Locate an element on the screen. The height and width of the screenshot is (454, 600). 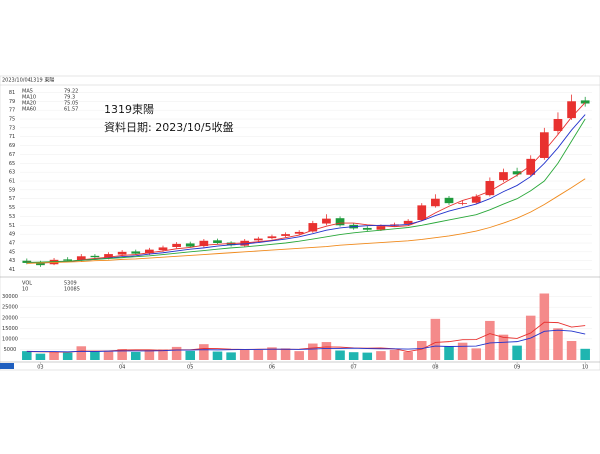
legend-name: MA60 is located at coordinates (29, 110).